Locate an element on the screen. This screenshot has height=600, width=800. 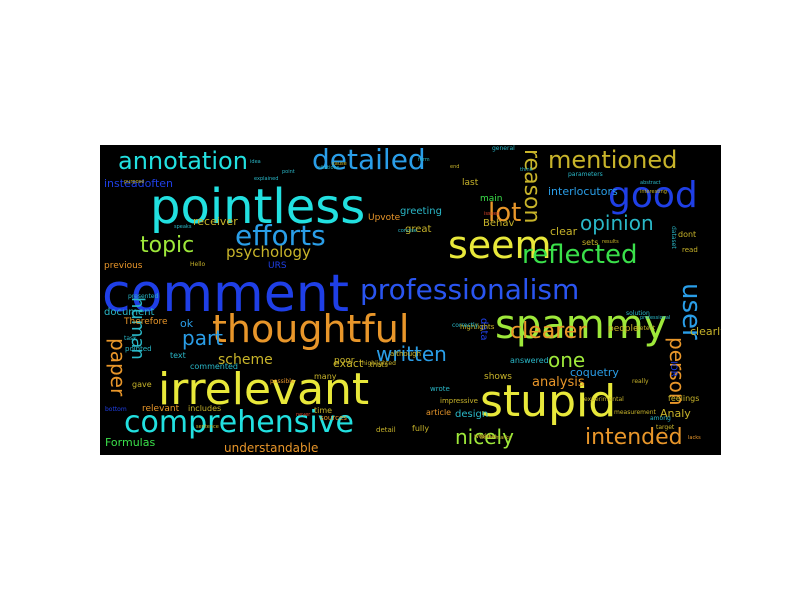
word-idea: idea is located at coordinates (255, 162).